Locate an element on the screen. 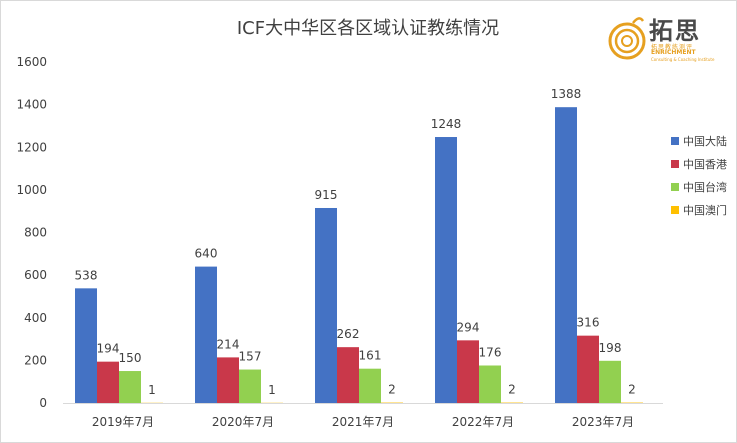 Image resolution: width=737 pixels, height=443 pixels. spiral-logo-icon is located at coordinates (627, 38).